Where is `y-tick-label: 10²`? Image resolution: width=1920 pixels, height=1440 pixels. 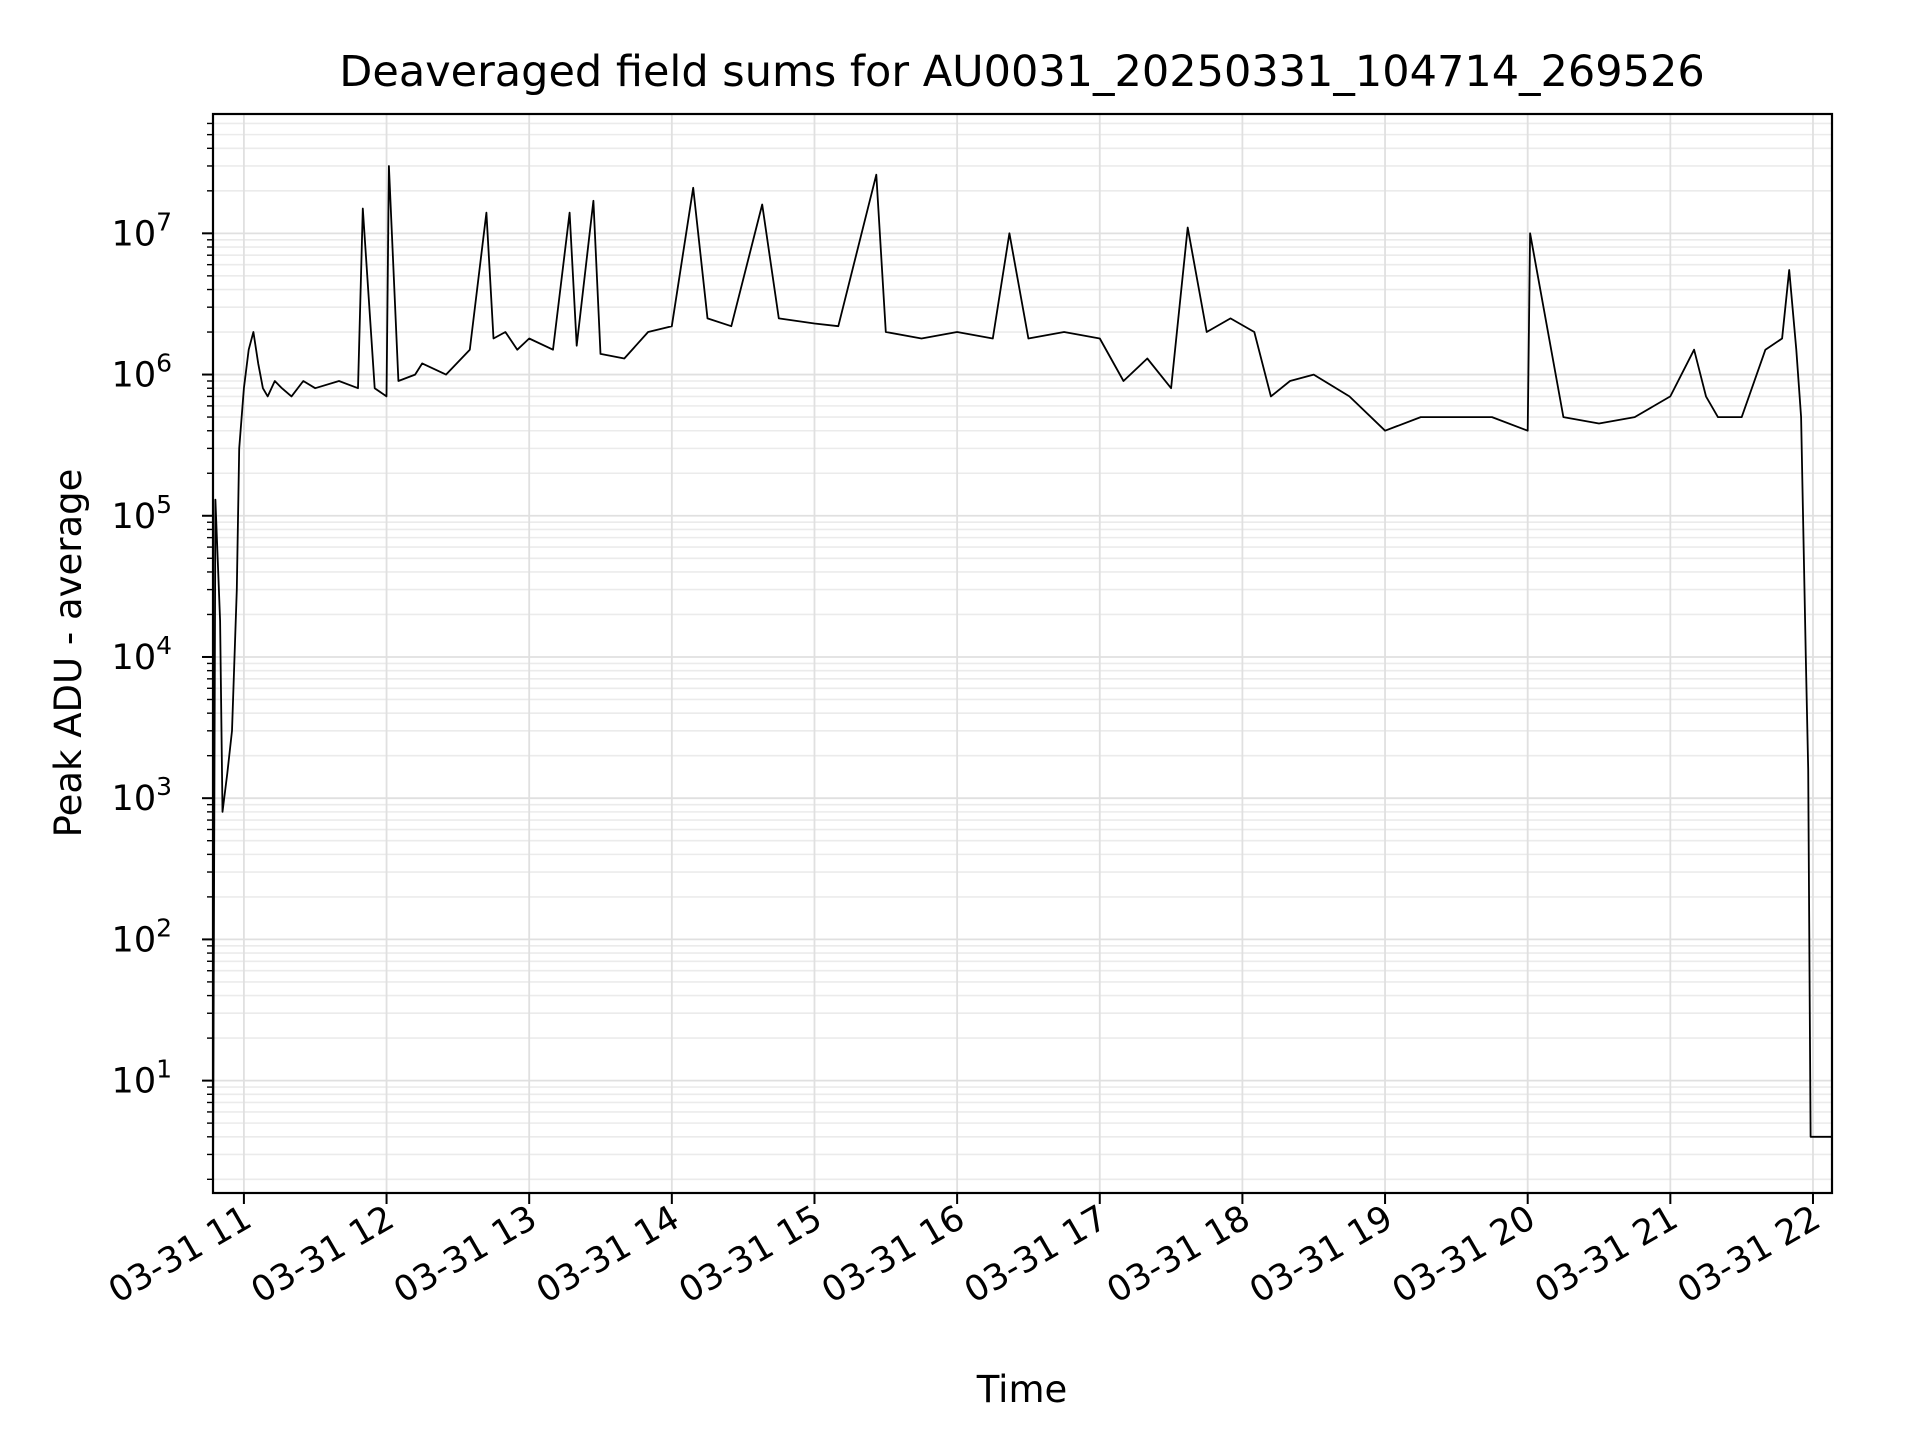 y-tick-label: 10² is located at coordinates (142, 936).